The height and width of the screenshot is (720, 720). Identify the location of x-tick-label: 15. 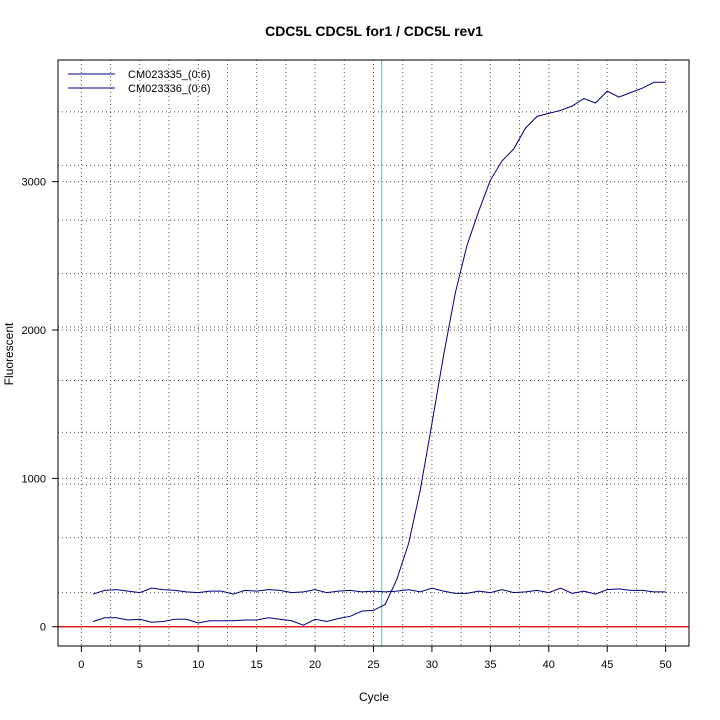
(257, 665).